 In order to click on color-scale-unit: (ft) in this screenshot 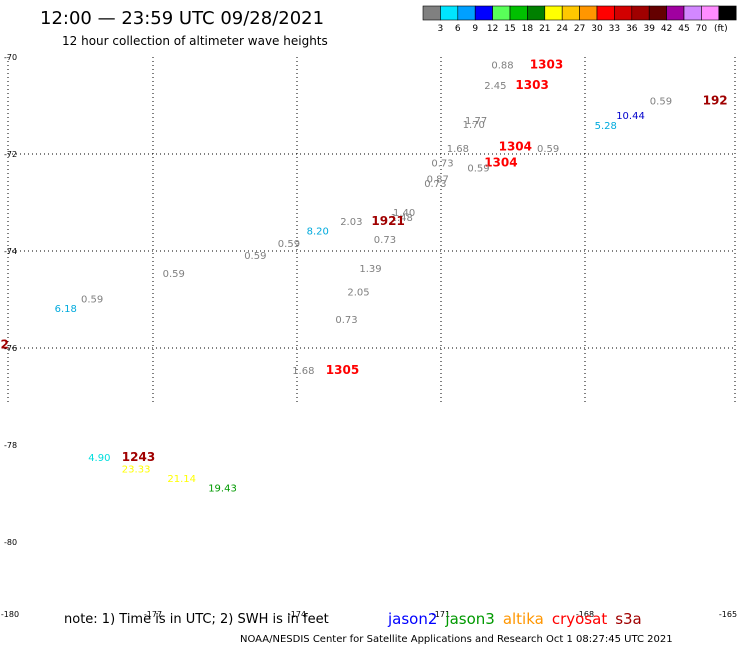, I will do `click(721, 29)`.